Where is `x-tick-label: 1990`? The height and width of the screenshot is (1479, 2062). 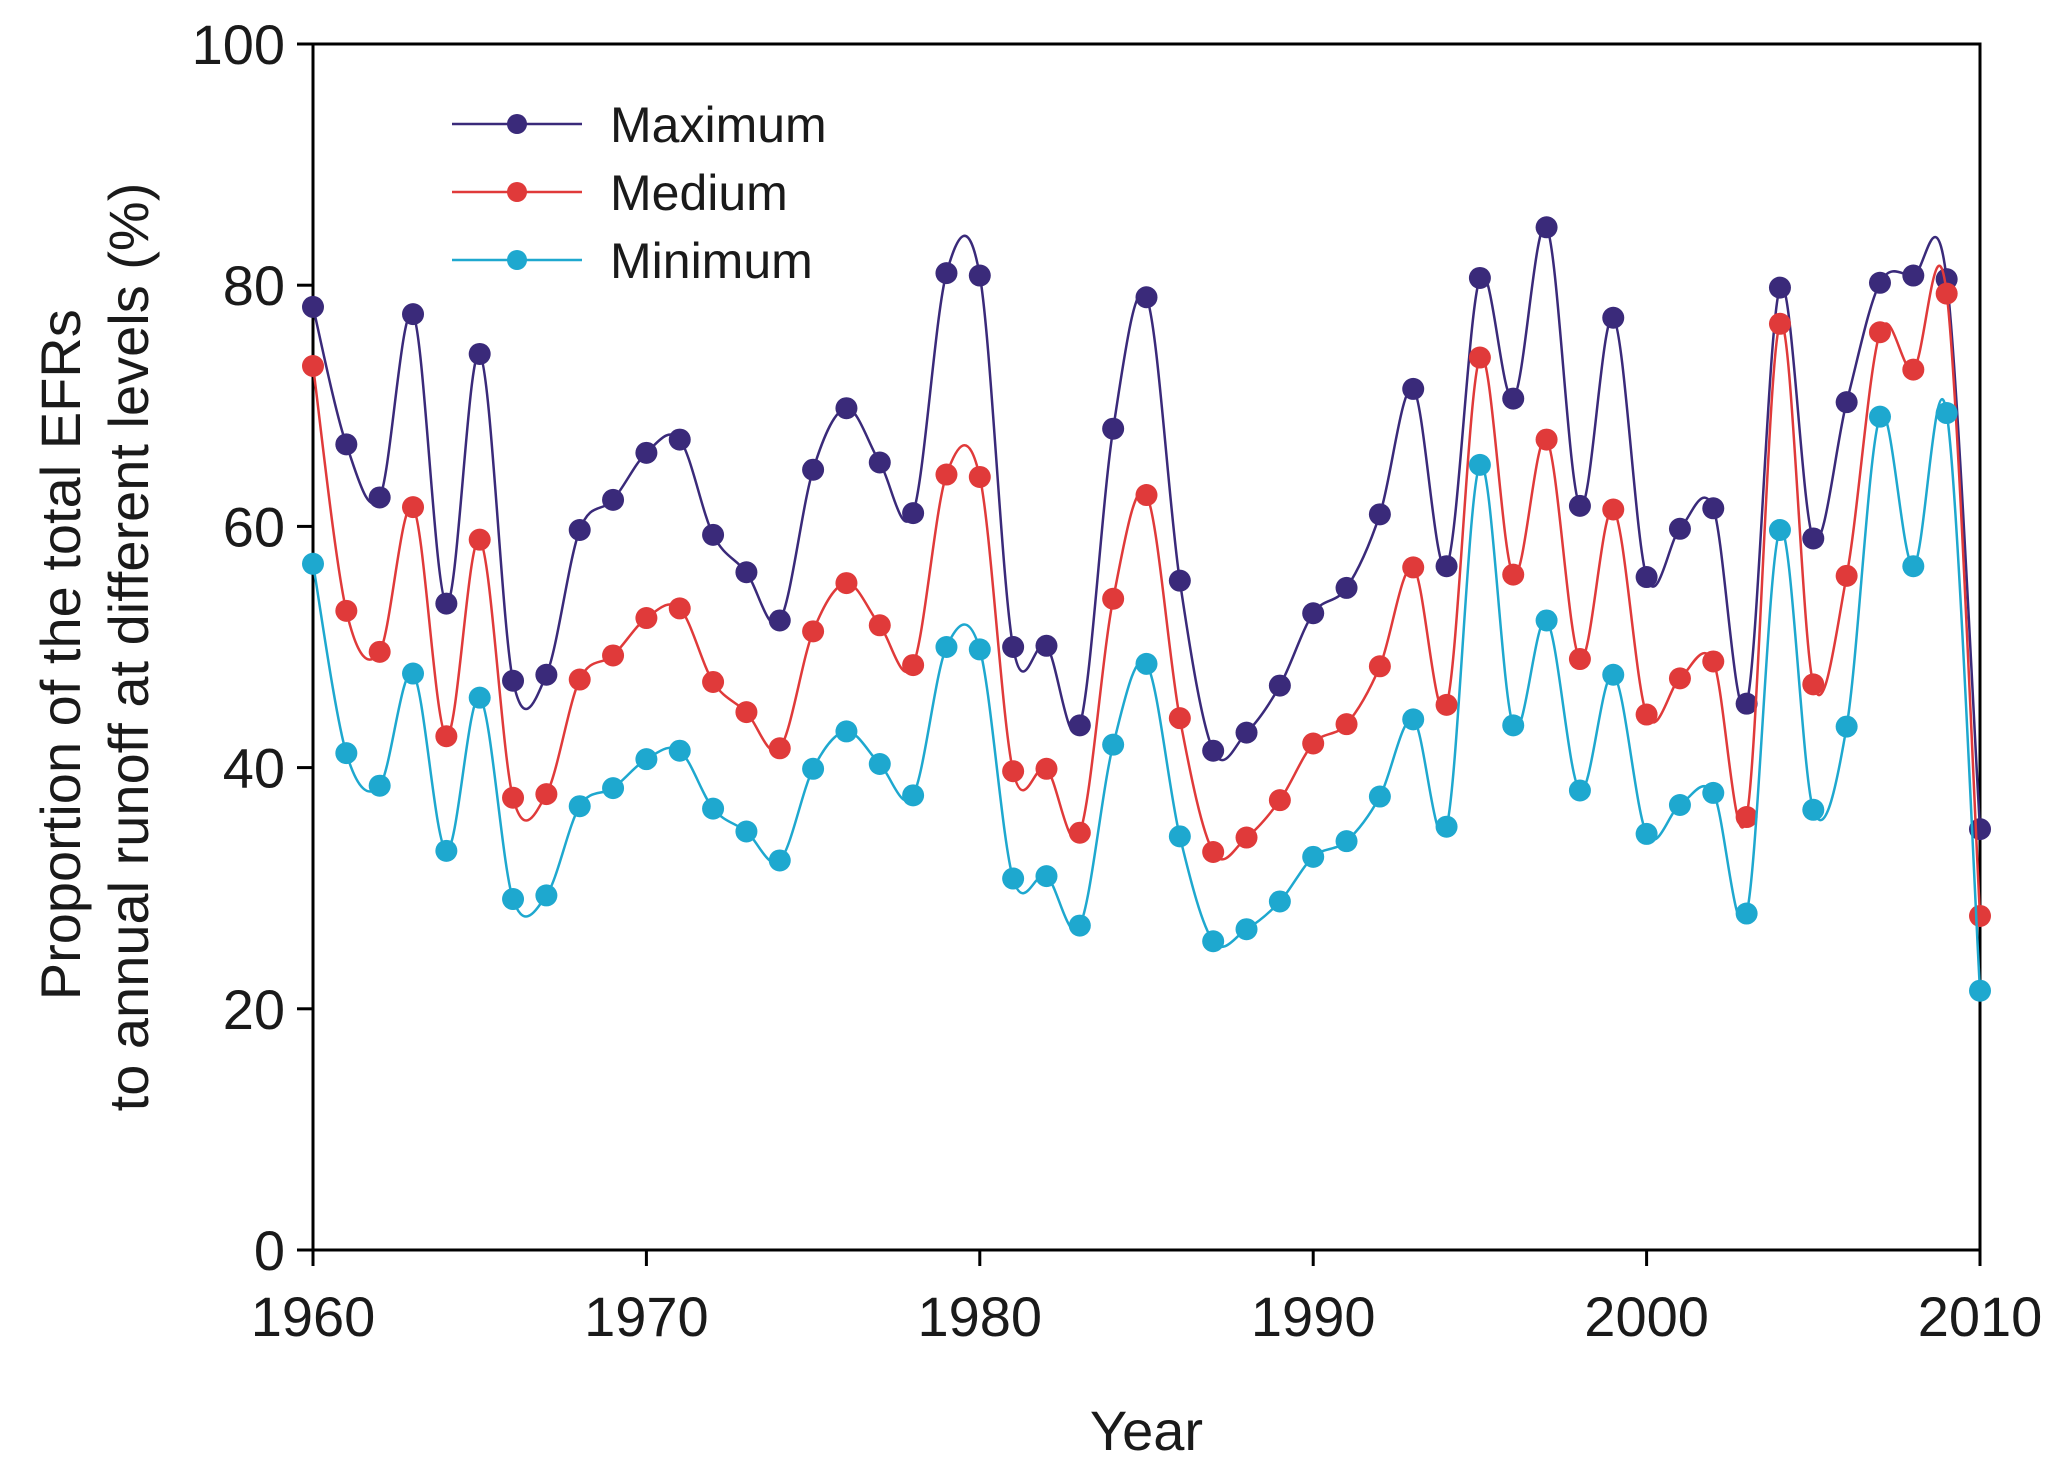
x-tick-label: 1990 is located at coordinates (1313, 1316).